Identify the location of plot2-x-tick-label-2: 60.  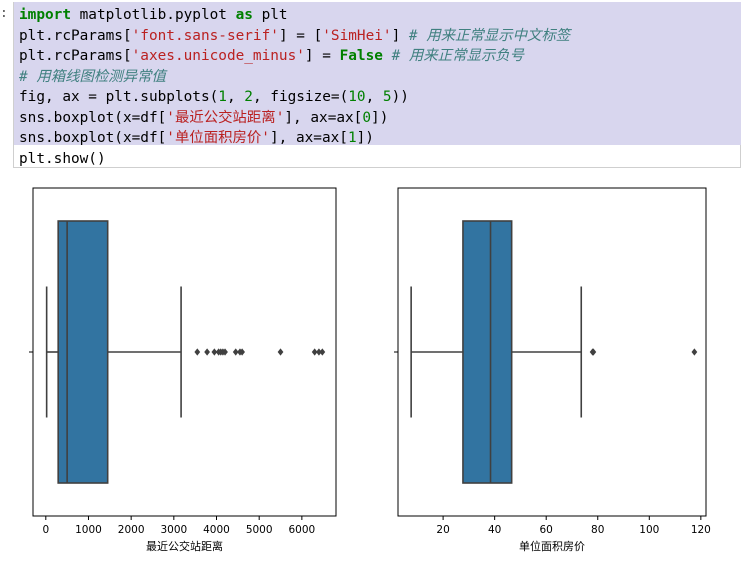
(546, 530).